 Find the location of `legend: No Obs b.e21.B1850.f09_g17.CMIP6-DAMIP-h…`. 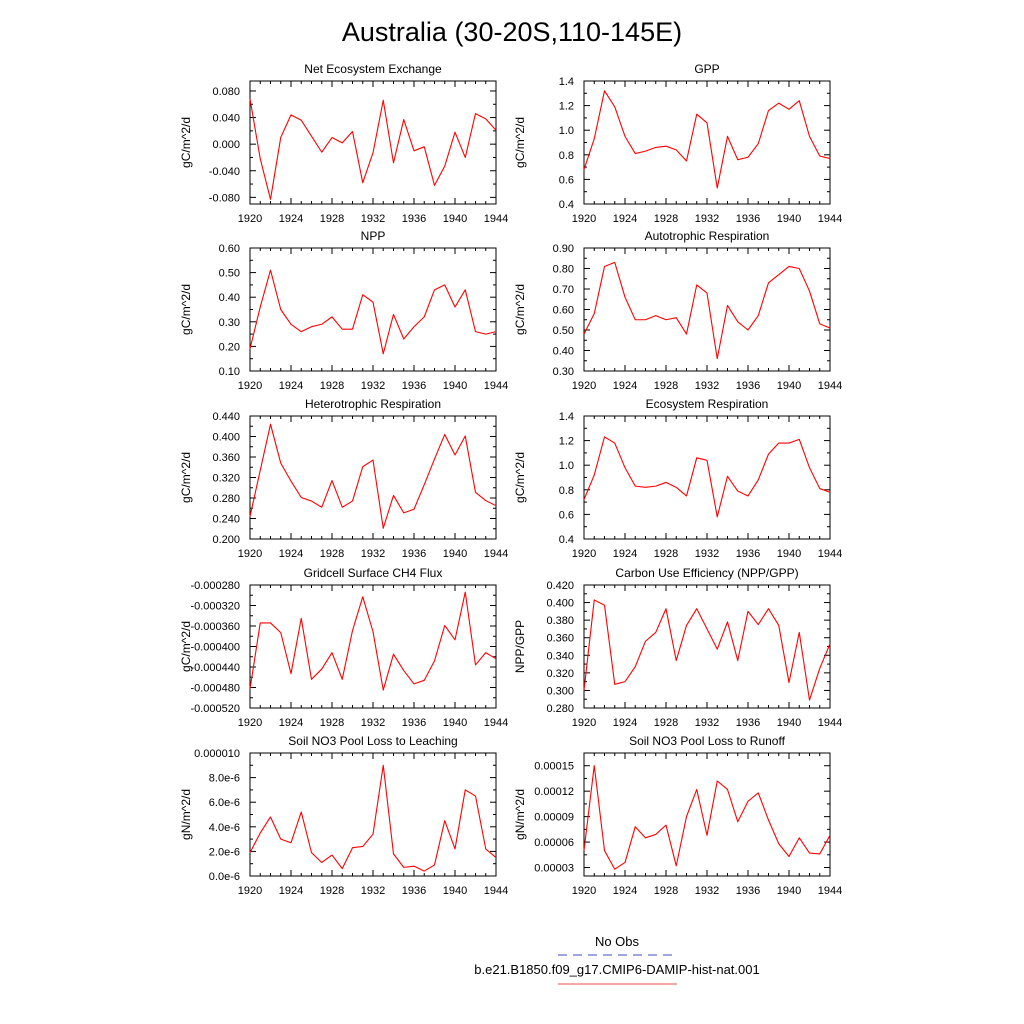

legend: No Obs b.e21.B1850.f09_g17.CMIP6-DAMIP-h… is located at coordinates (617, 959).